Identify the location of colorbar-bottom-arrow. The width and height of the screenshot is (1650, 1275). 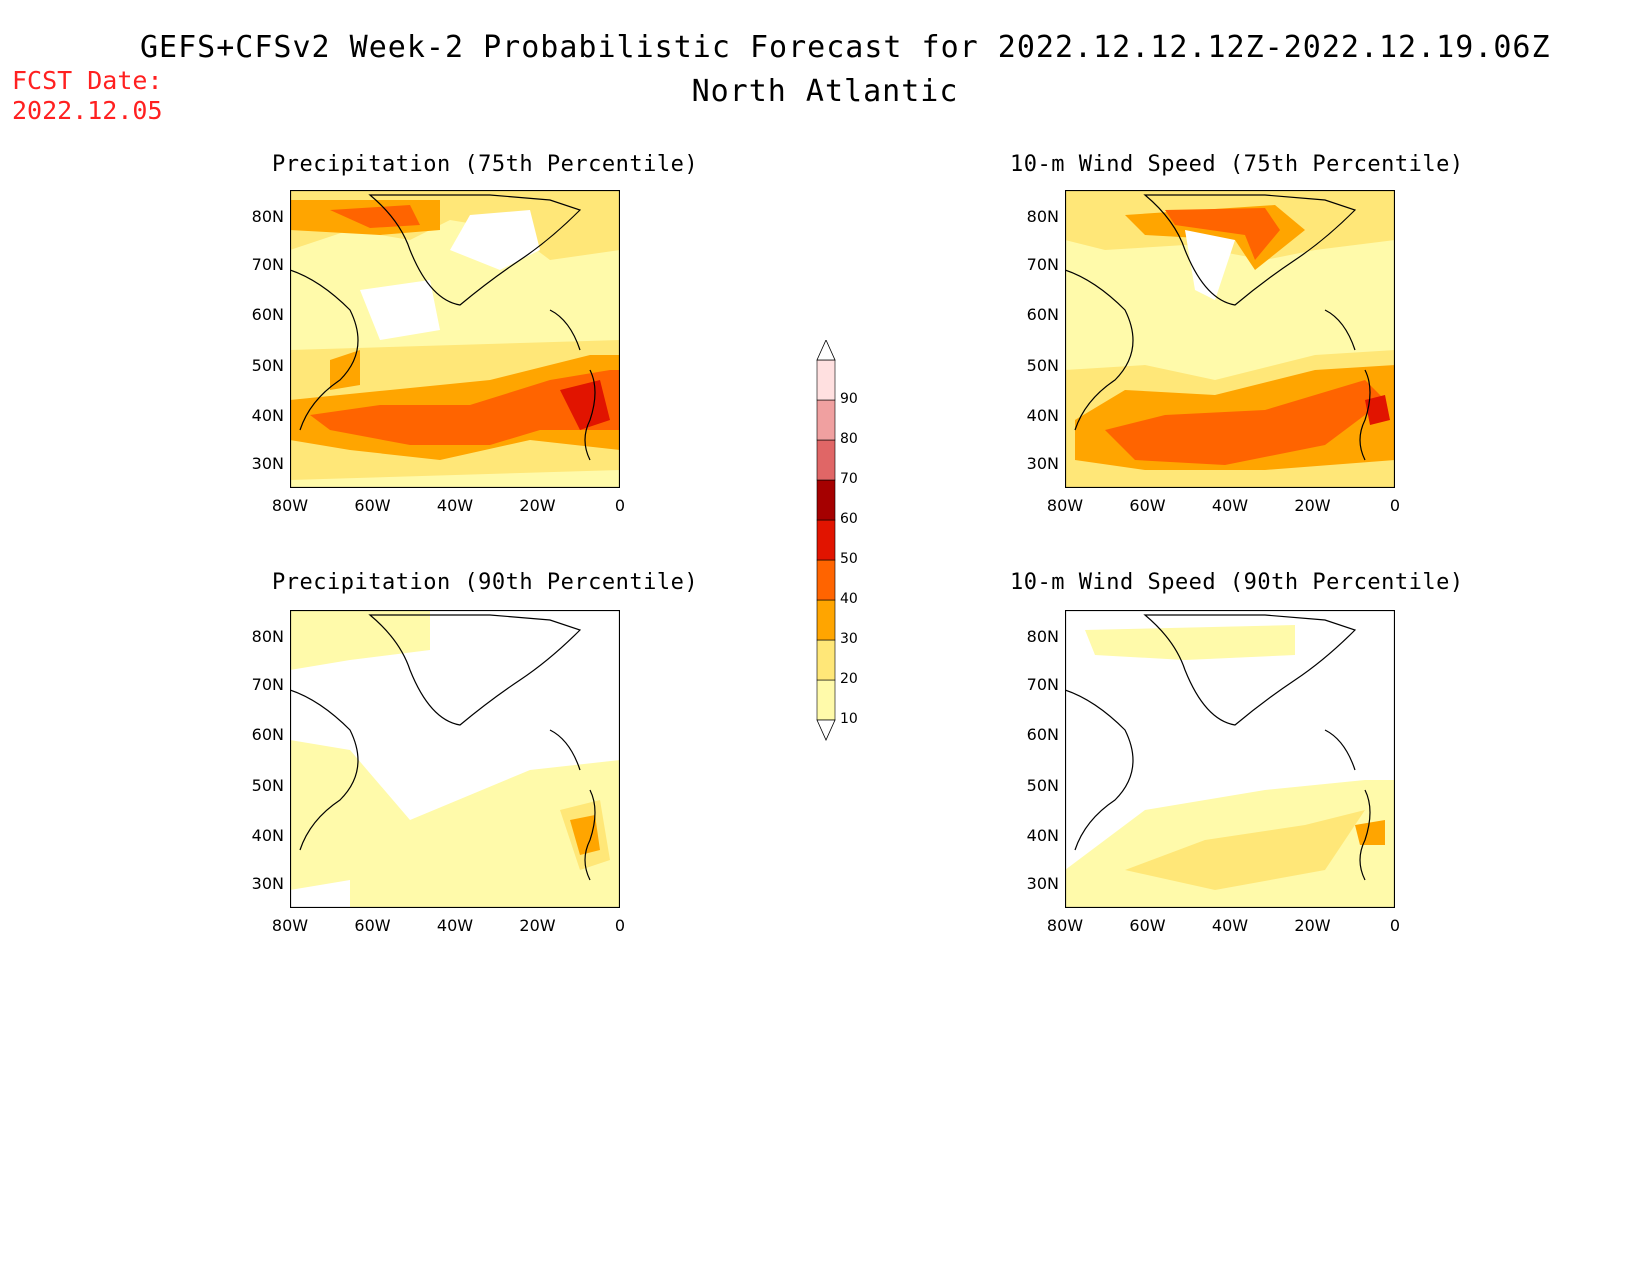
(826, 730).